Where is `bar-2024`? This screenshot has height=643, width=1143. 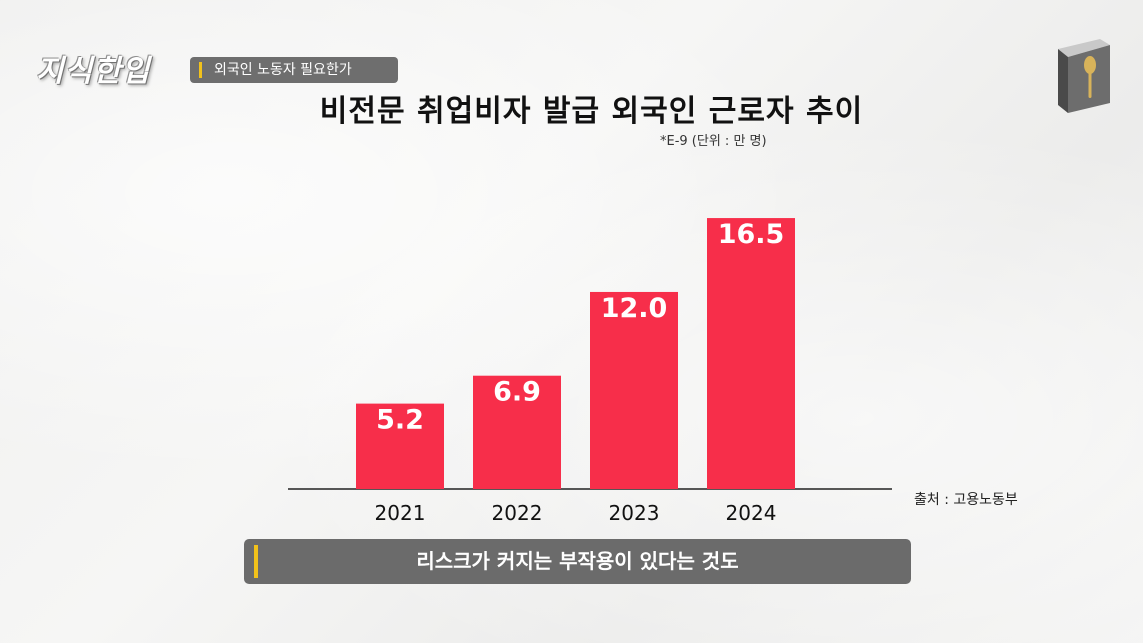
bar-2024 is located at coordinates (751, 353).